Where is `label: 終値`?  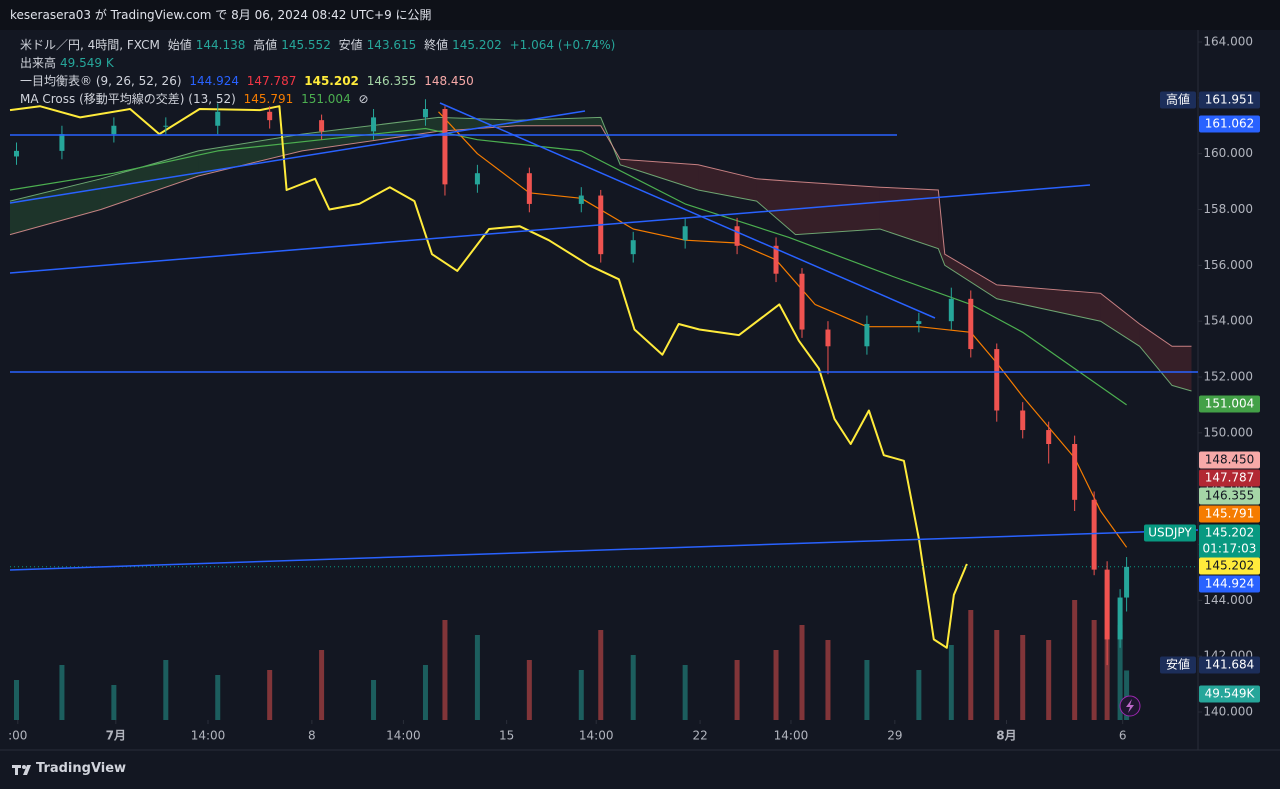 label: 終値 is located at coordinates (436, 45).